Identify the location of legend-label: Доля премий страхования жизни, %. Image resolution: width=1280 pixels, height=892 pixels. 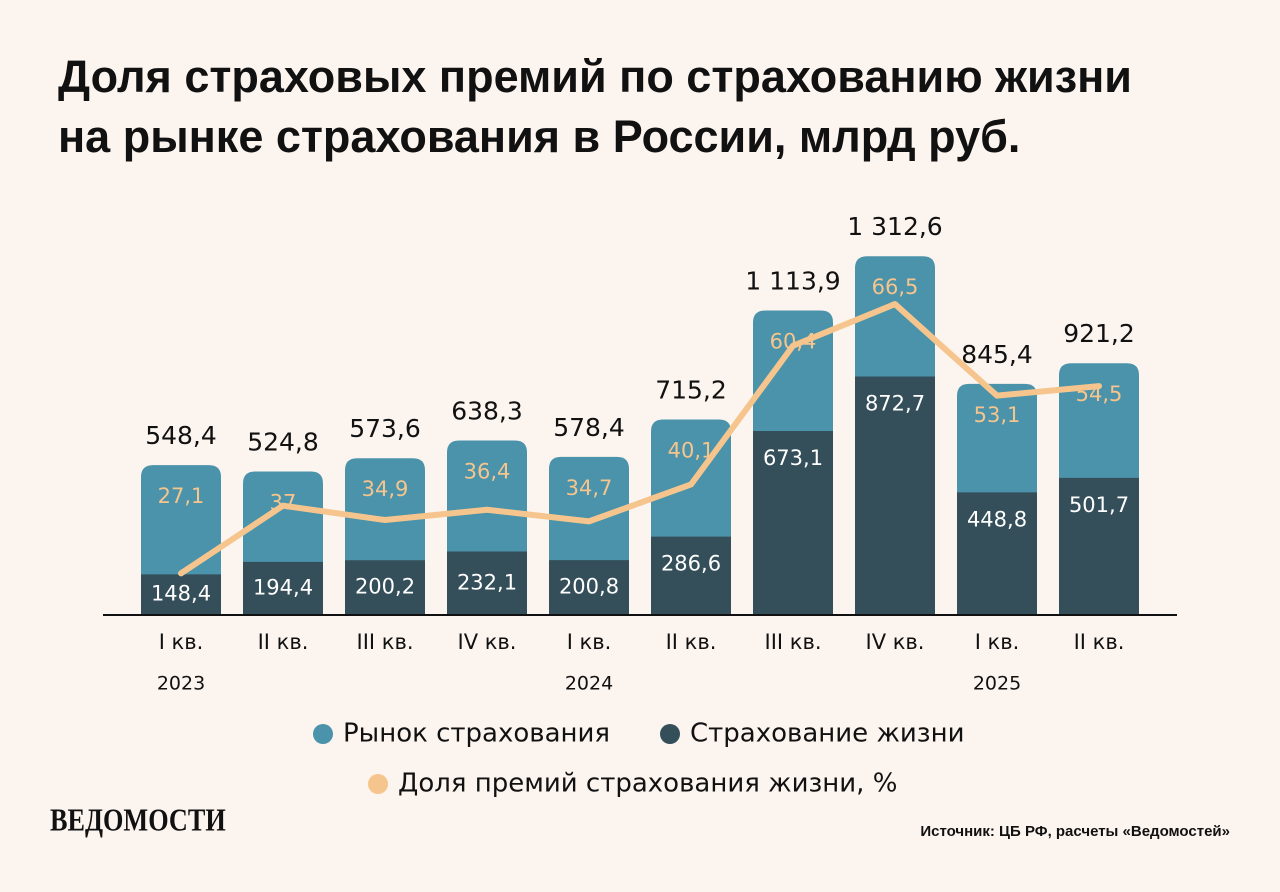
(647, 784).